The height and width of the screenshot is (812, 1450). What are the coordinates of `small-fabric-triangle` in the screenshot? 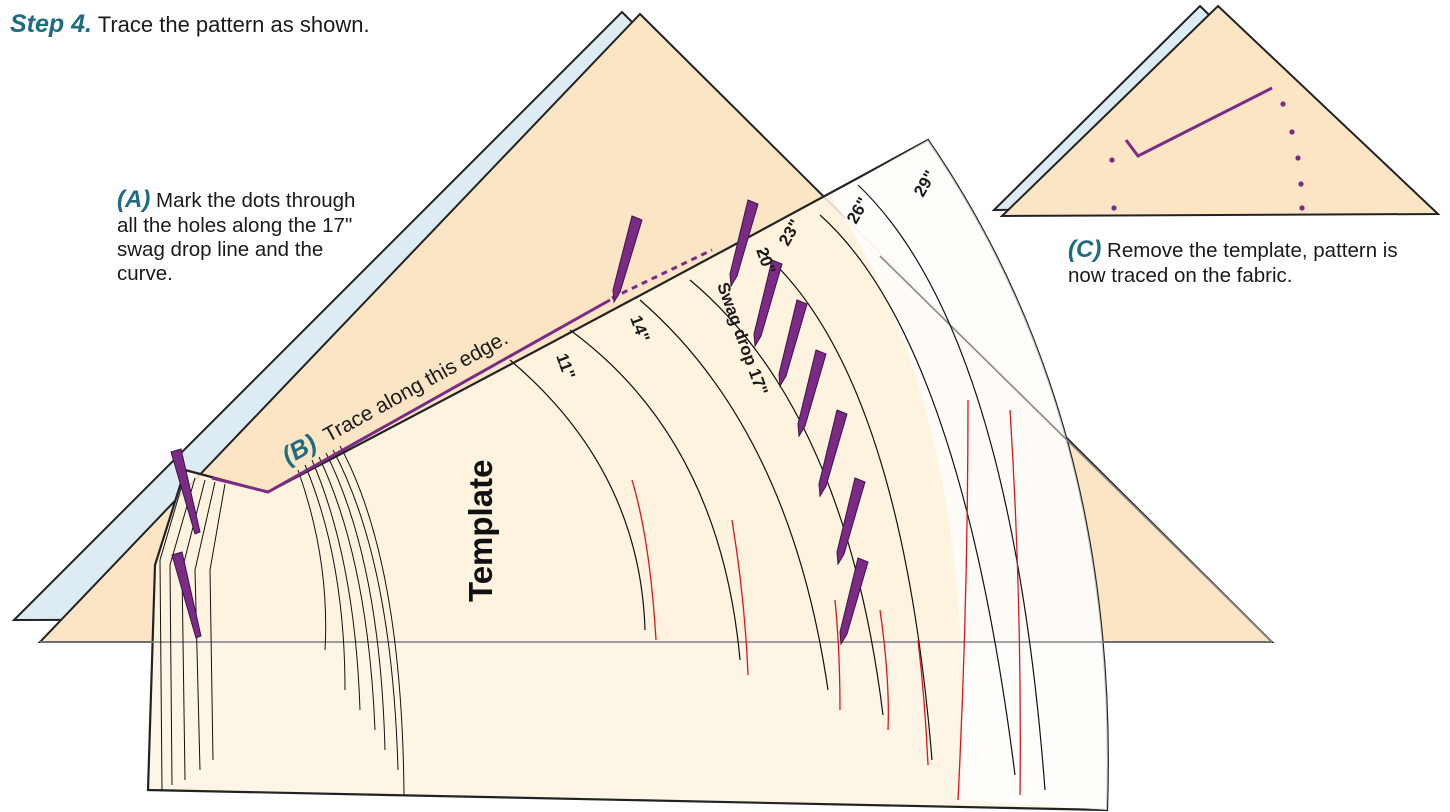 It's located at (1220, 111).